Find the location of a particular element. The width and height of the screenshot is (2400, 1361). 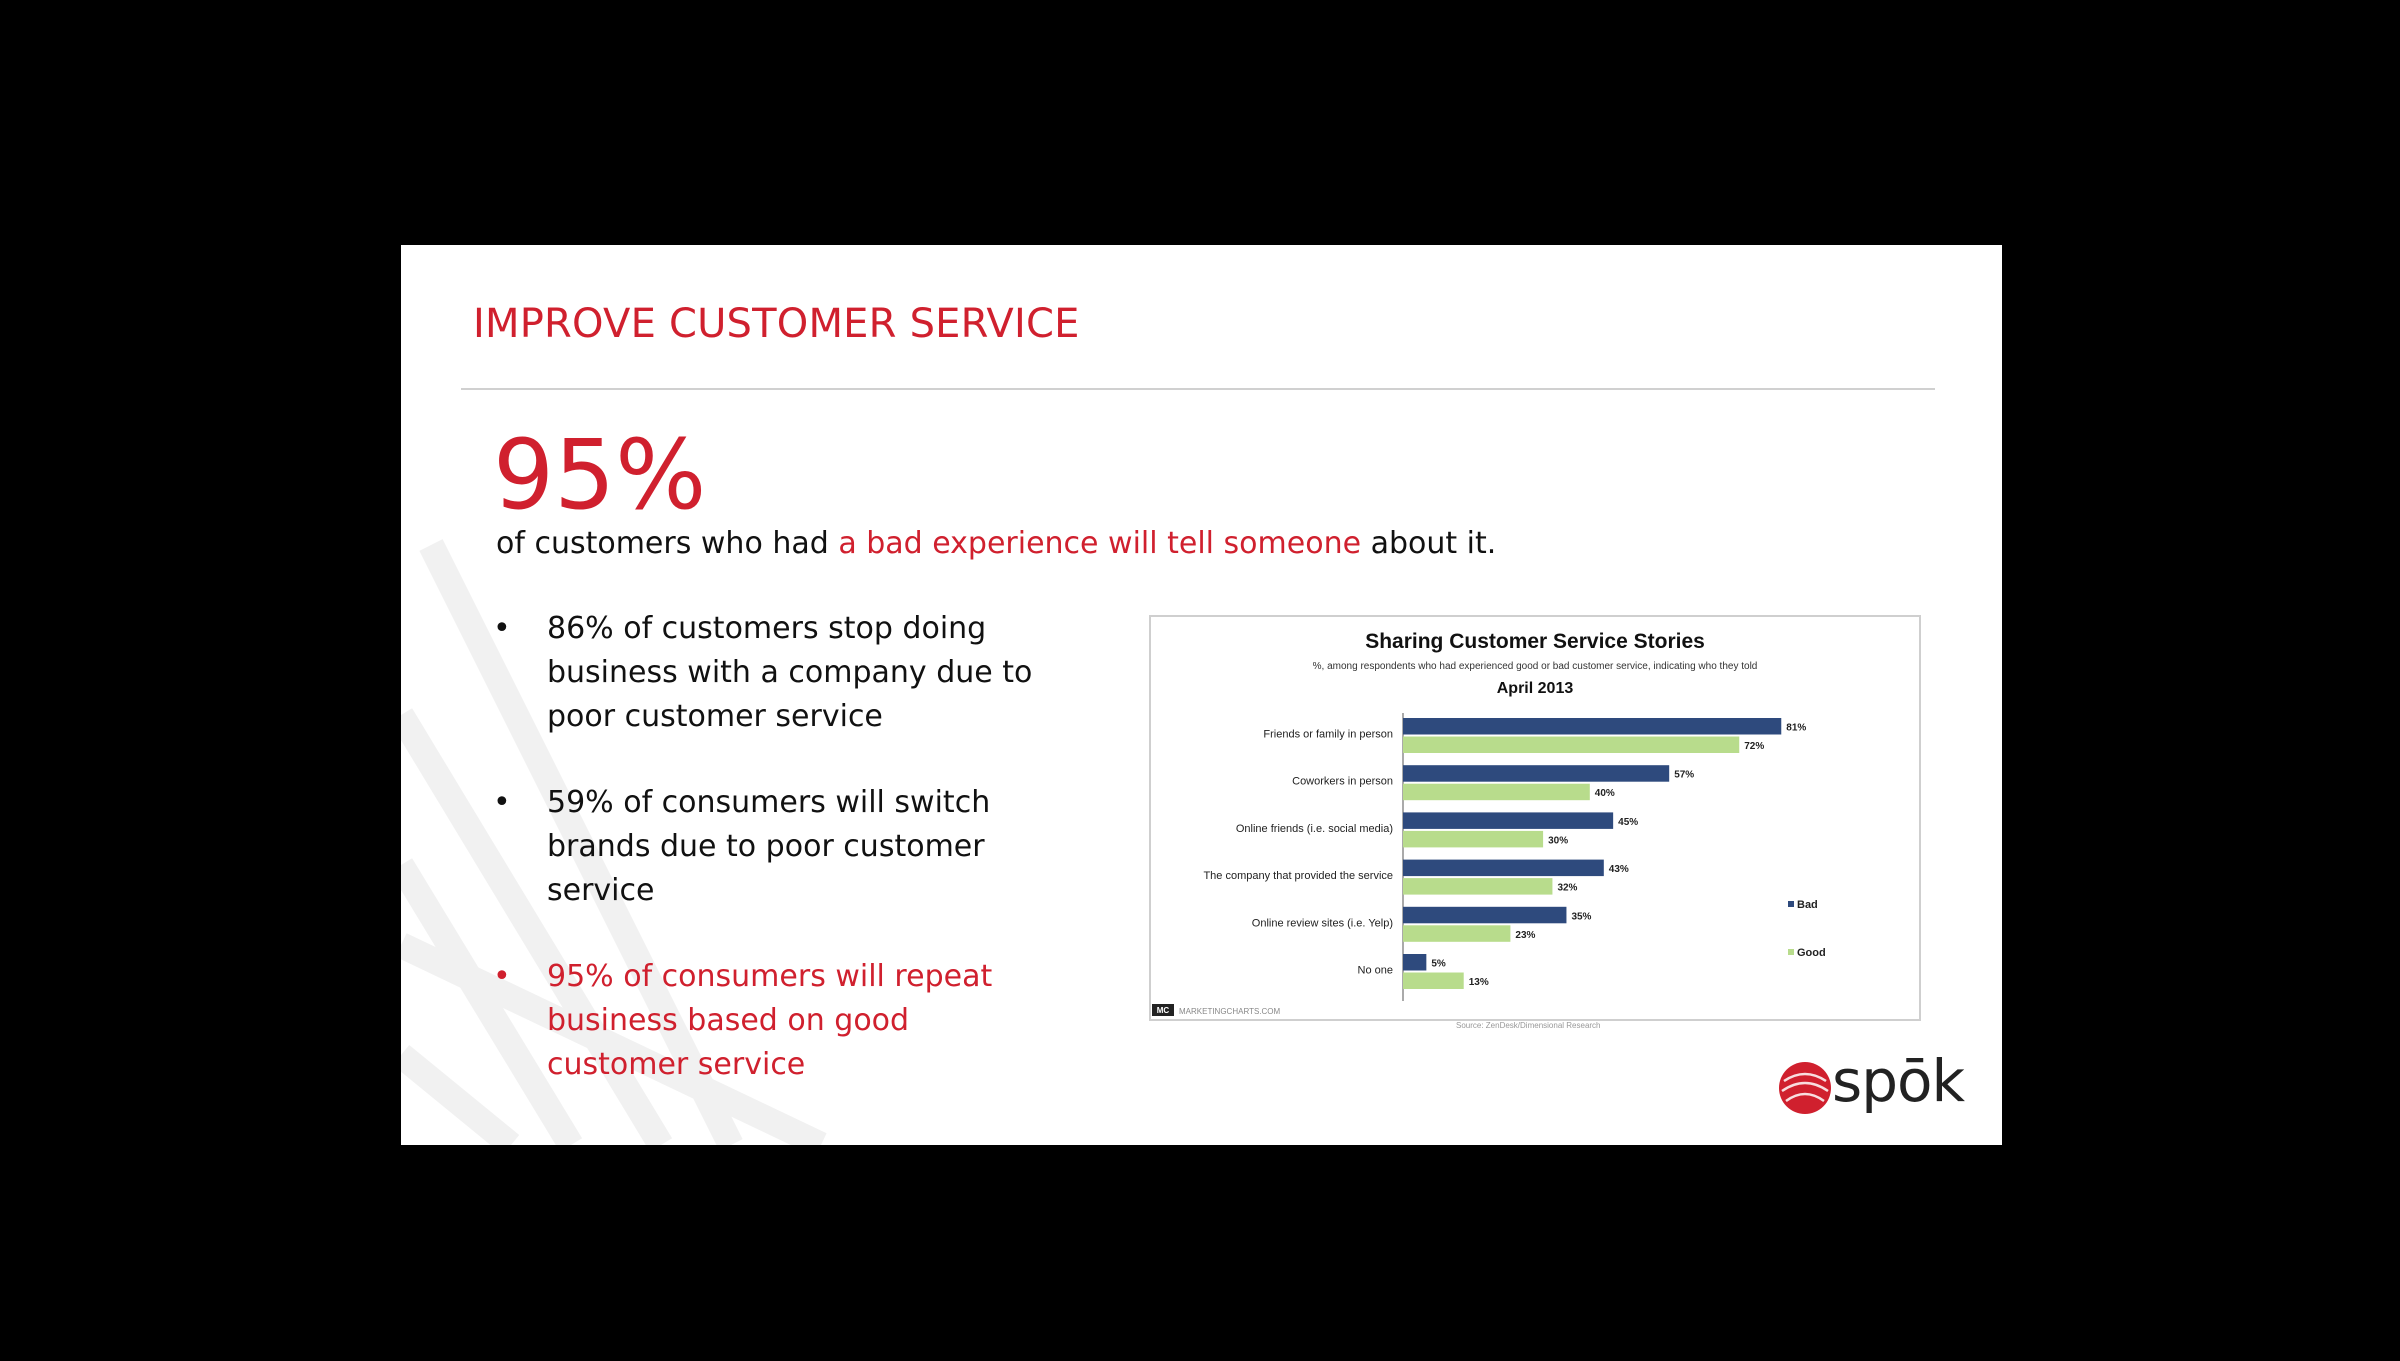

spok-logo-text: spōk is located at coordinates (1898, 1081).